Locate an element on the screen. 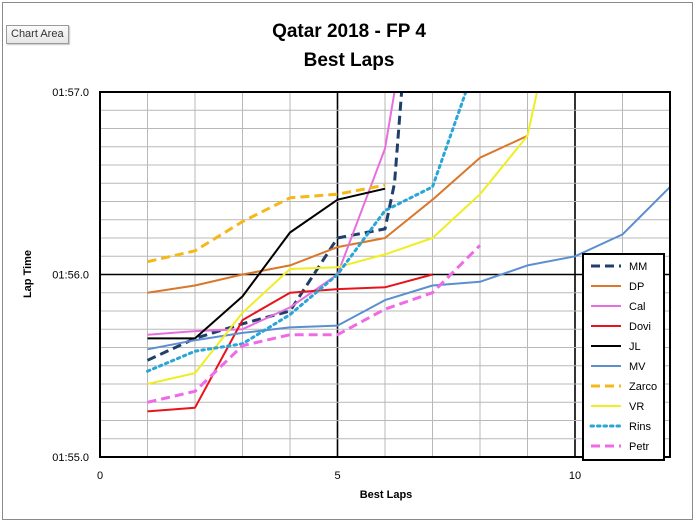  series-line-zarco is located at coordinates (266, 223).